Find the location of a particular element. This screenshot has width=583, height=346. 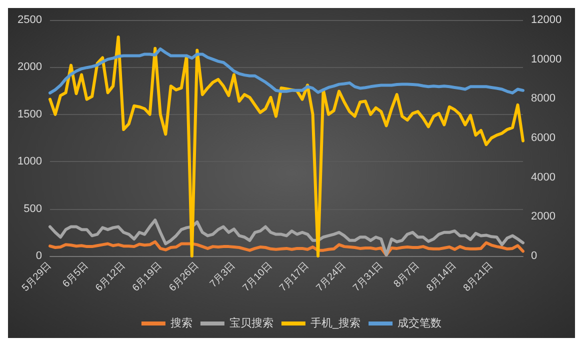

y-tick-label: 2500 is located at coordinates (30, 20).